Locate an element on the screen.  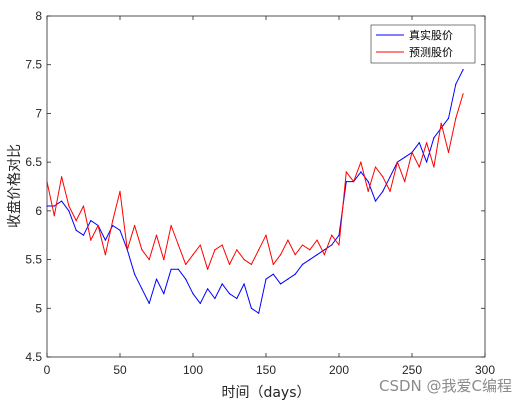
y-tick-label: 6.5 is located at coordinates (33, 162).